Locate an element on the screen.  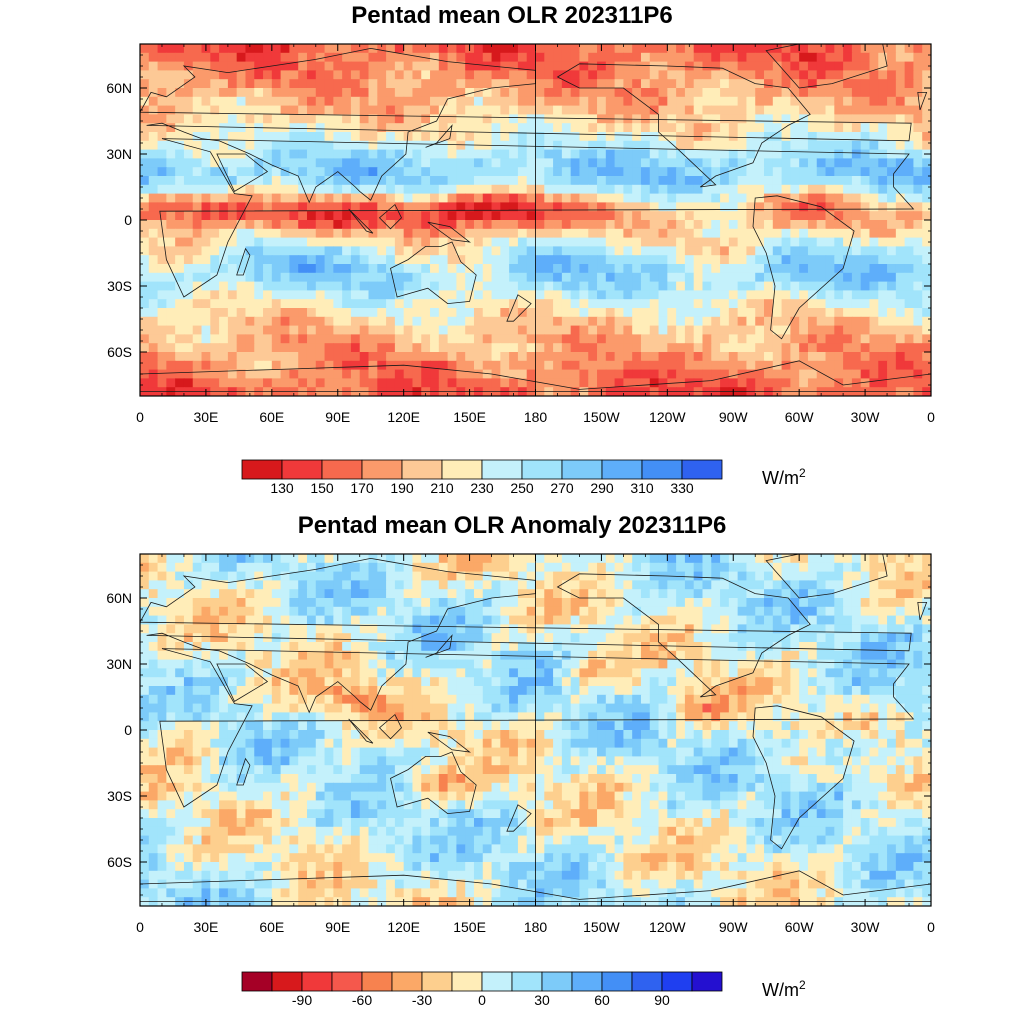
colorbar-label: 60 is located at coordinates (602, 1000).